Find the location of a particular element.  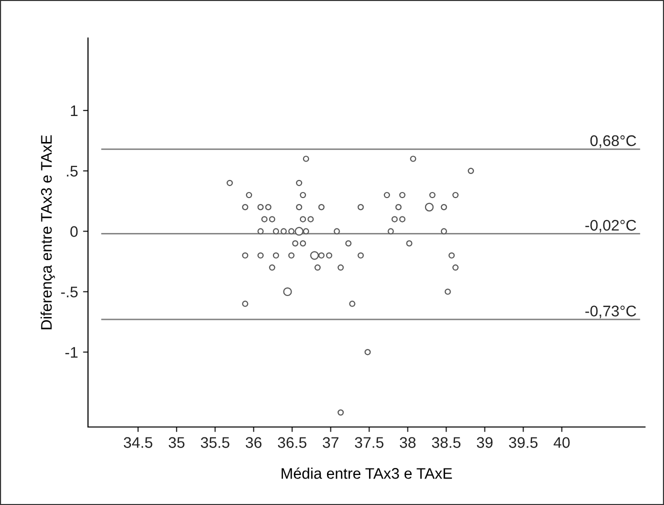

x-tick-label: 40 is located at coordinates (562, 442).